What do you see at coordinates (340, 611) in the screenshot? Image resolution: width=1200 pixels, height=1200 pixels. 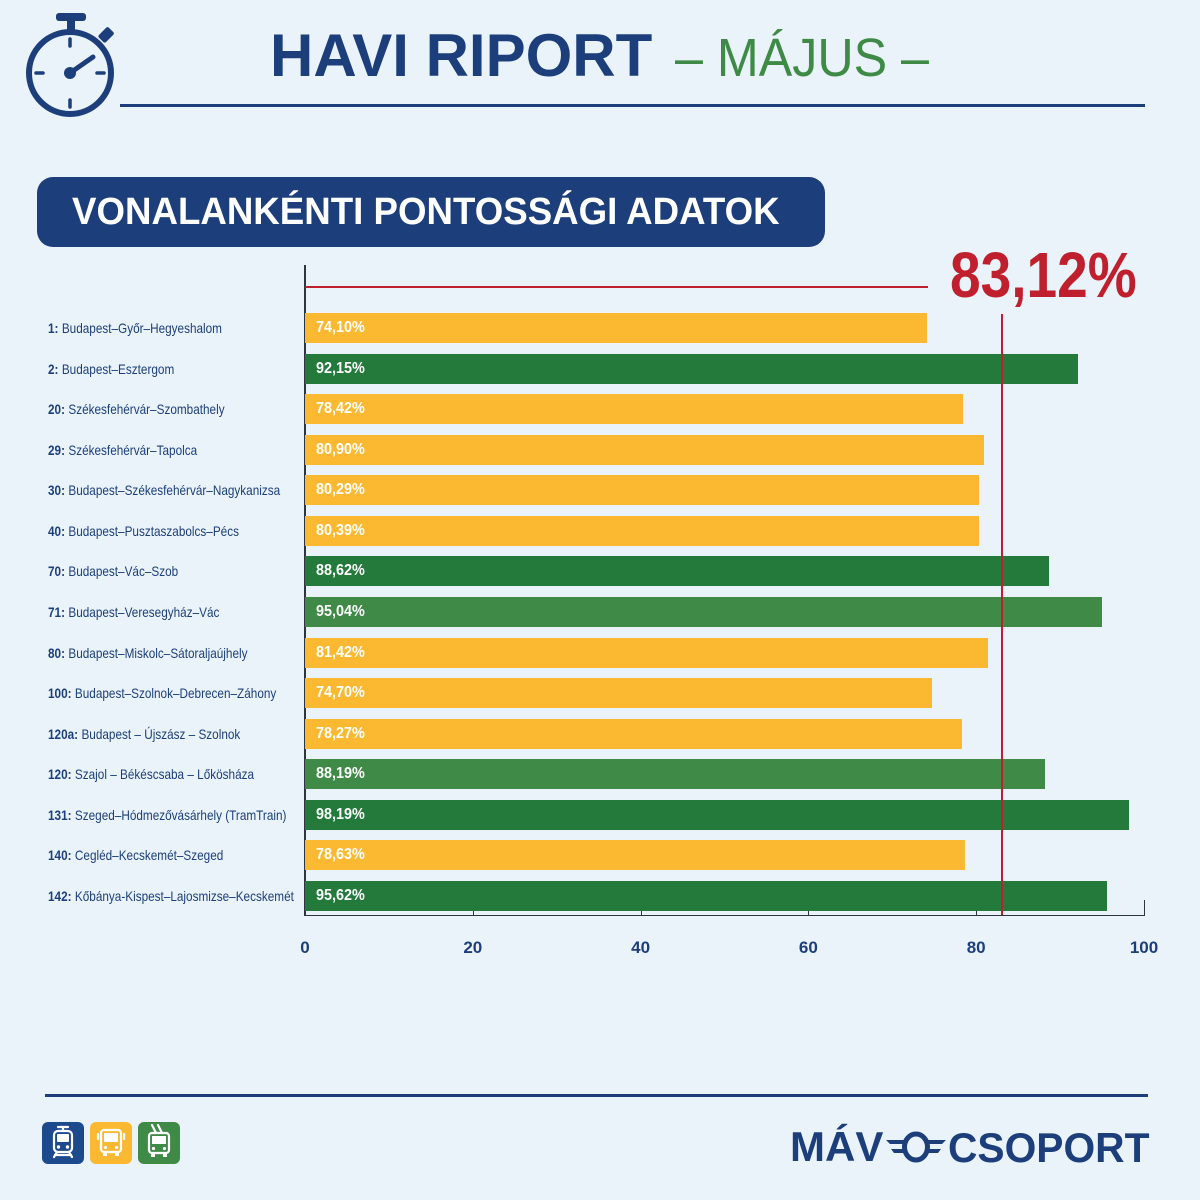 I see `bar-value-label: 95,04%` at bounding box center [340, 611].